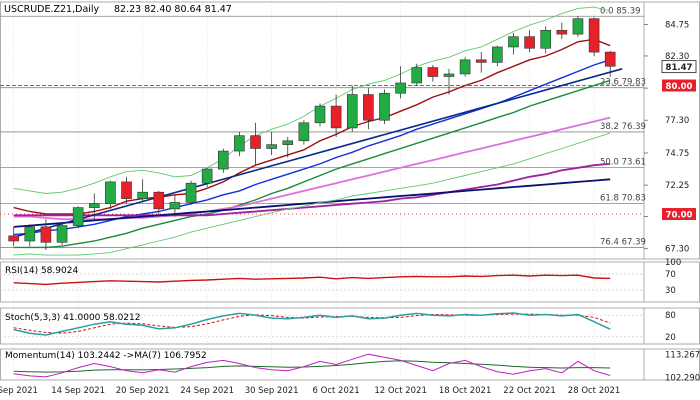  I want to click on rsi-line, so click(312, 280).